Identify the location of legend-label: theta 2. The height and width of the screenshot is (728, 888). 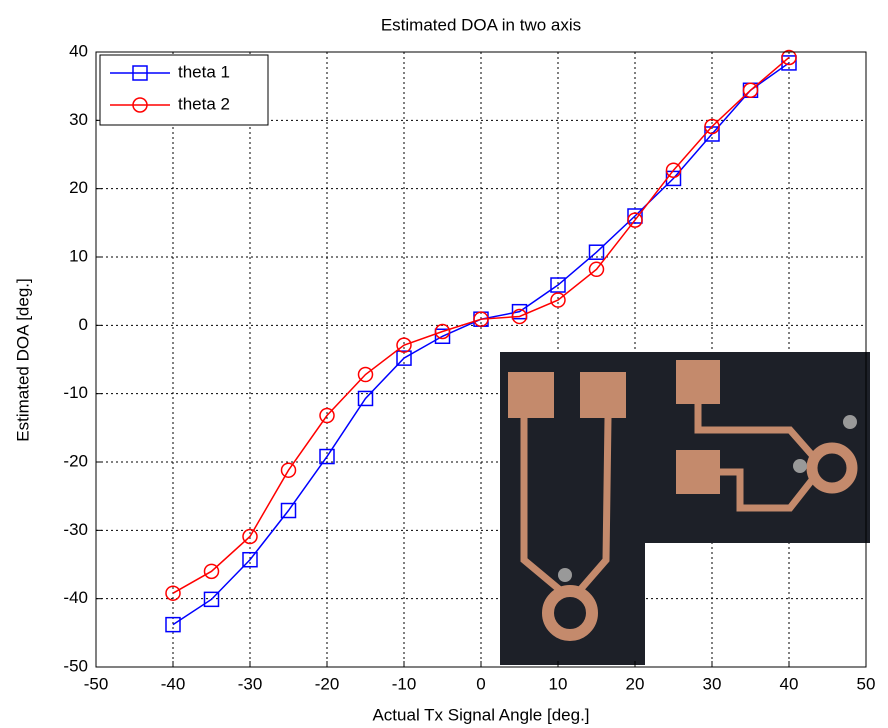
(204, 103).